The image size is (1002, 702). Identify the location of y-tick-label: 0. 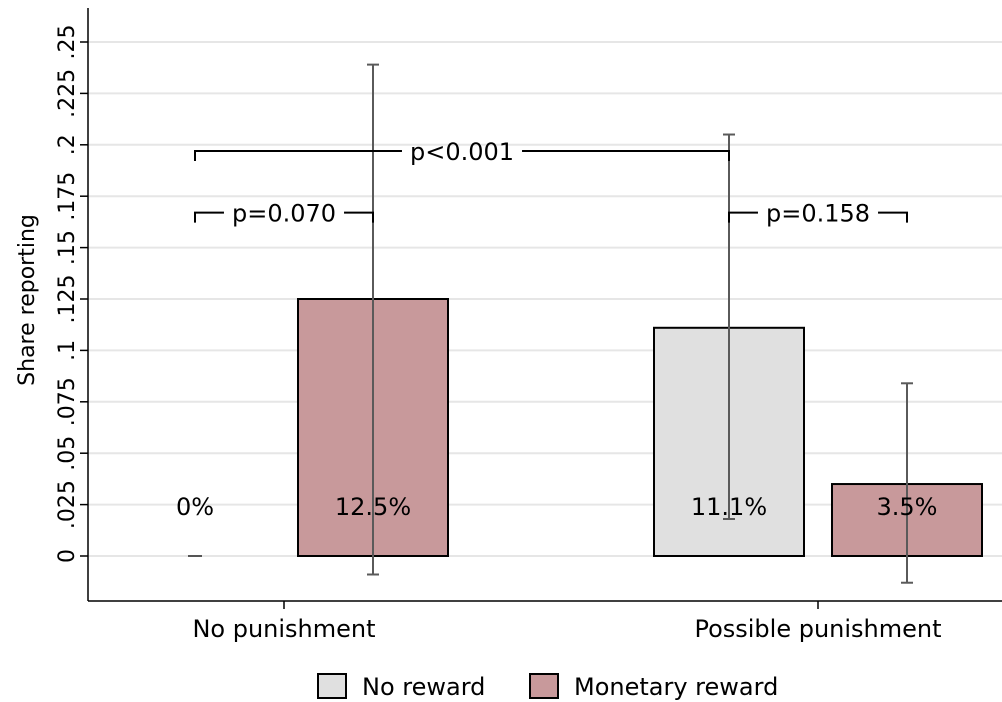
(67, 556).